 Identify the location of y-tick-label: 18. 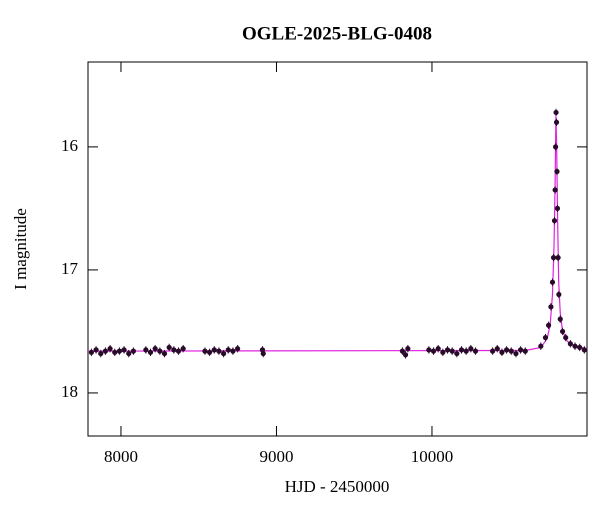
(69, 391).